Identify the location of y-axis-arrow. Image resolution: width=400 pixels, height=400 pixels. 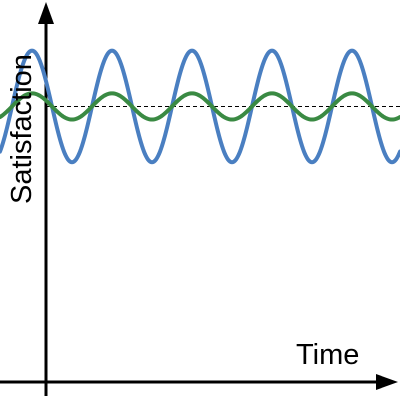
(46, 13).